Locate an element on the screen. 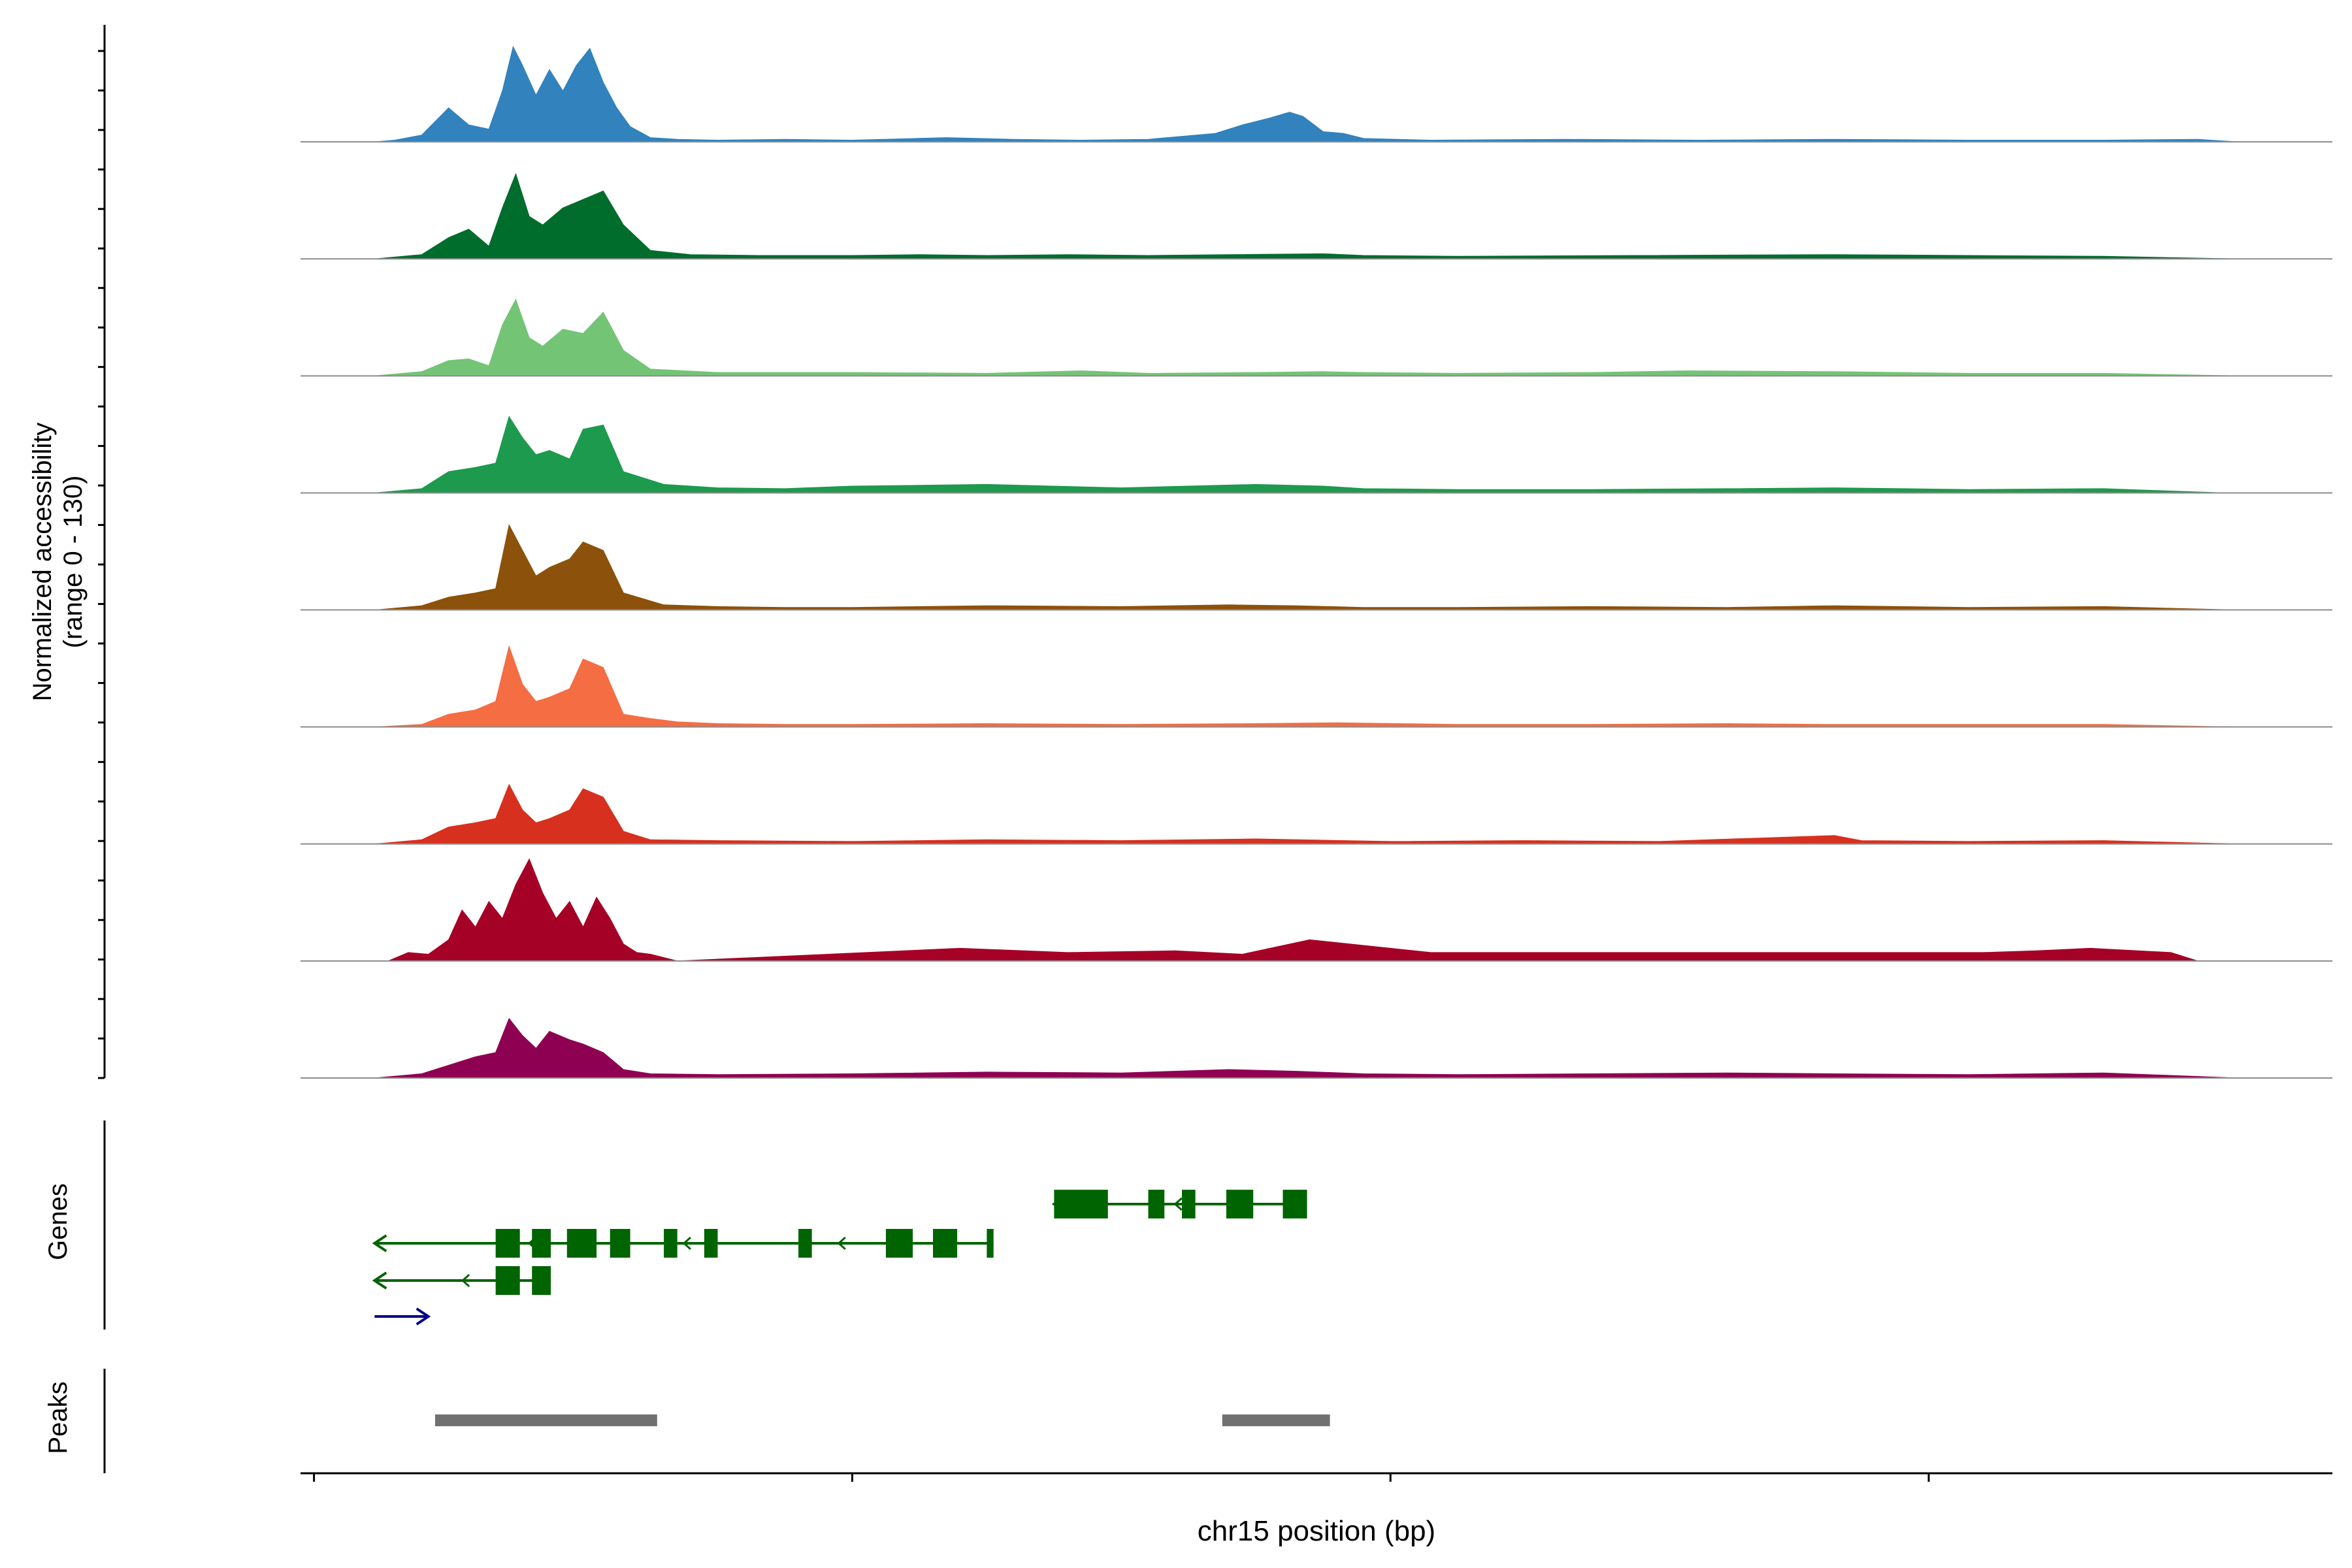 This screenshot has height=1568, width=2352. coverage-area-6-pf is located at coordinates (1299, 454).